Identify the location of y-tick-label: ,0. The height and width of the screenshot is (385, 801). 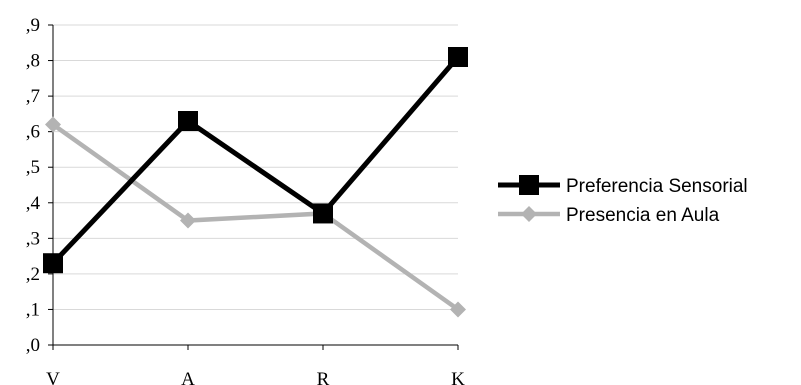
(33, 345).